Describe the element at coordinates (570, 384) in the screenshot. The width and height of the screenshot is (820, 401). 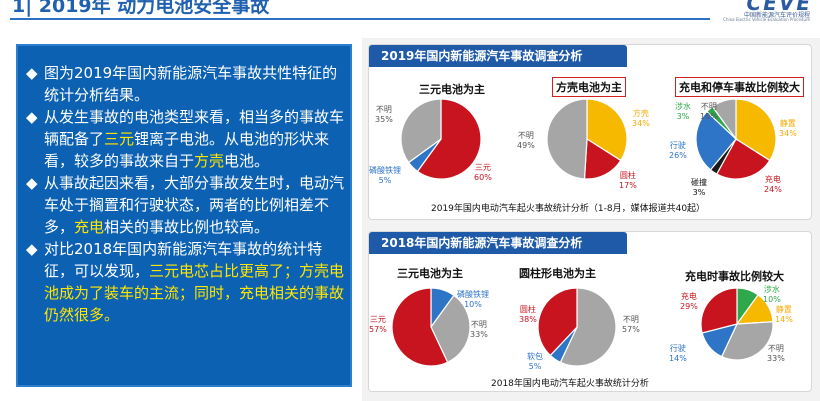
I see `chart-caption: 2018年国内电动汽车起火事故统计分析` at that location.